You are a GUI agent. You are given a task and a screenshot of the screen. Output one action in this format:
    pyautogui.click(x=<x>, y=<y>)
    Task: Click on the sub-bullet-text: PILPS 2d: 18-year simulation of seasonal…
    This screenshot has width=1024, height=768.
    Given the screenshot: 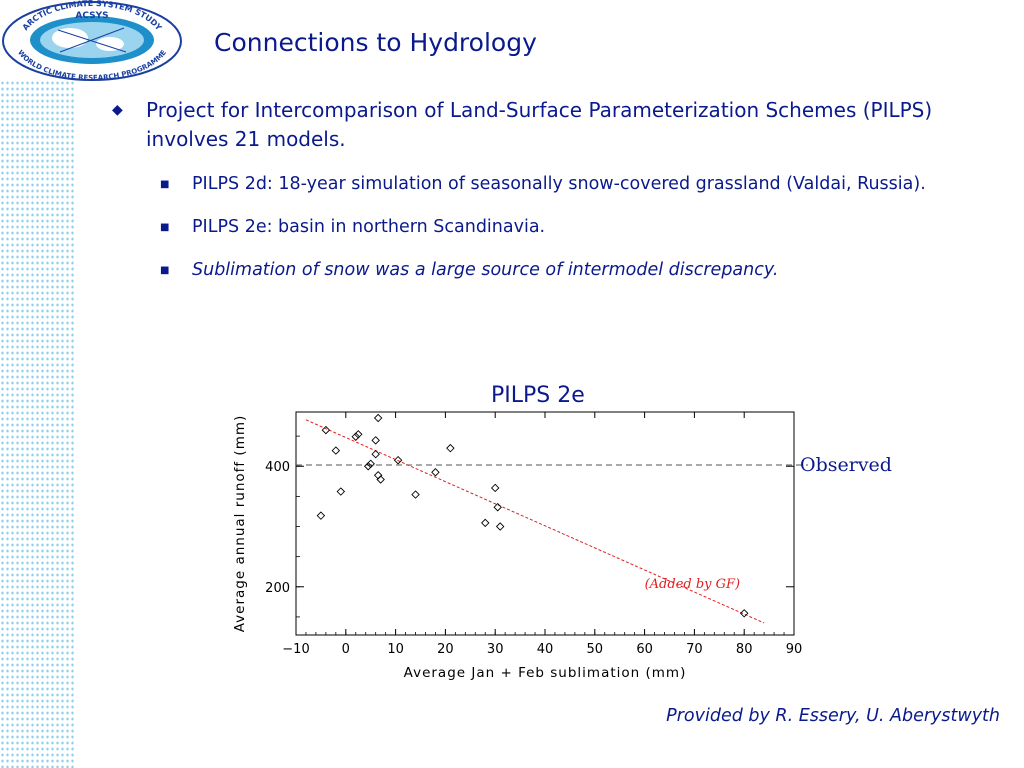 What is the action you would take?
    pyautogui.click(x=559, y=184)
    